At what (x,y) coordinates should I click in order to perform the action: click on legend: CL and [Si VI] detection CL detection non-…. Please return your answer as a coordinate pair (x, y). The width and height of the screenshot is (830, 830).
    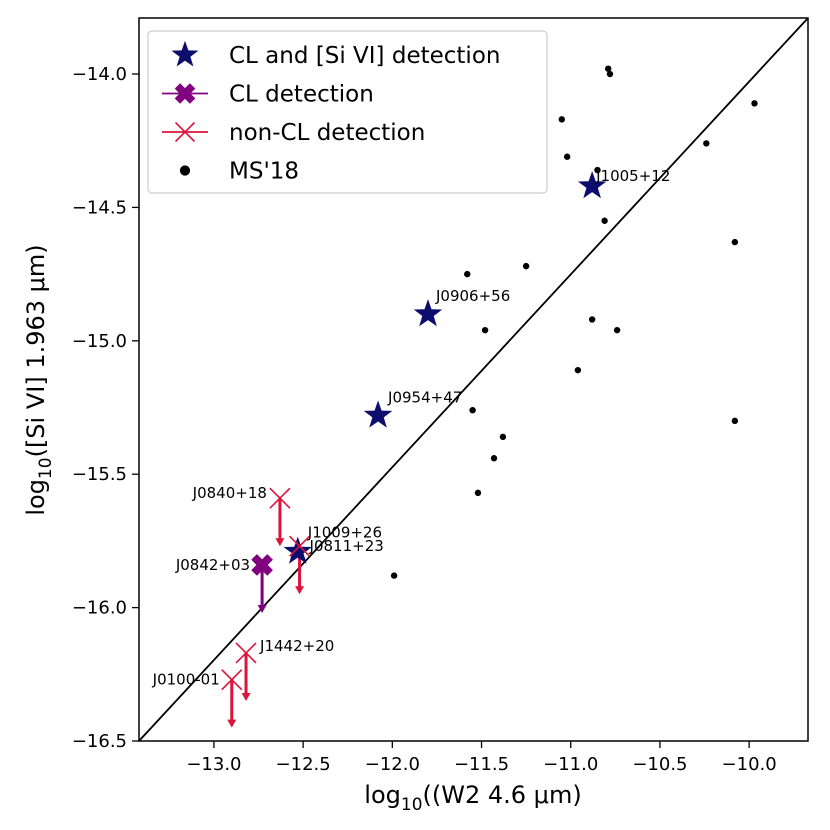
    Looking at the image, I should click on (347, 112).